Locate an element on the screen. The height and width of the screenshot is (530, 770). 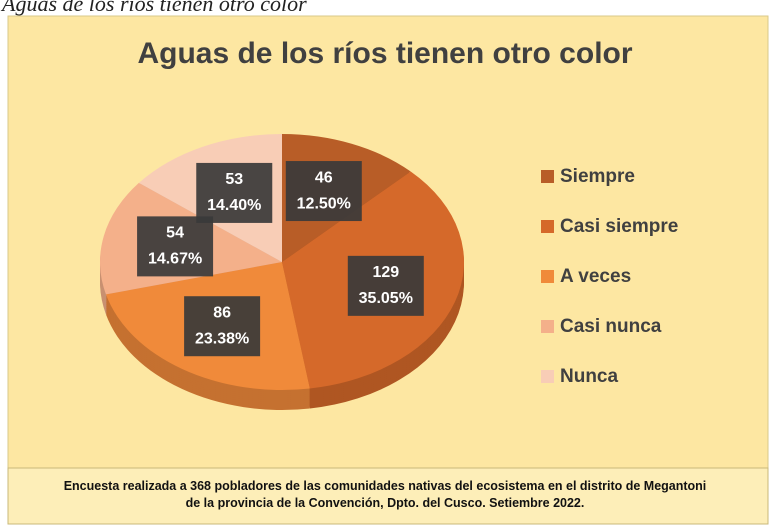
data-label-percent: 14.40% is located at coordinates (234, 205).